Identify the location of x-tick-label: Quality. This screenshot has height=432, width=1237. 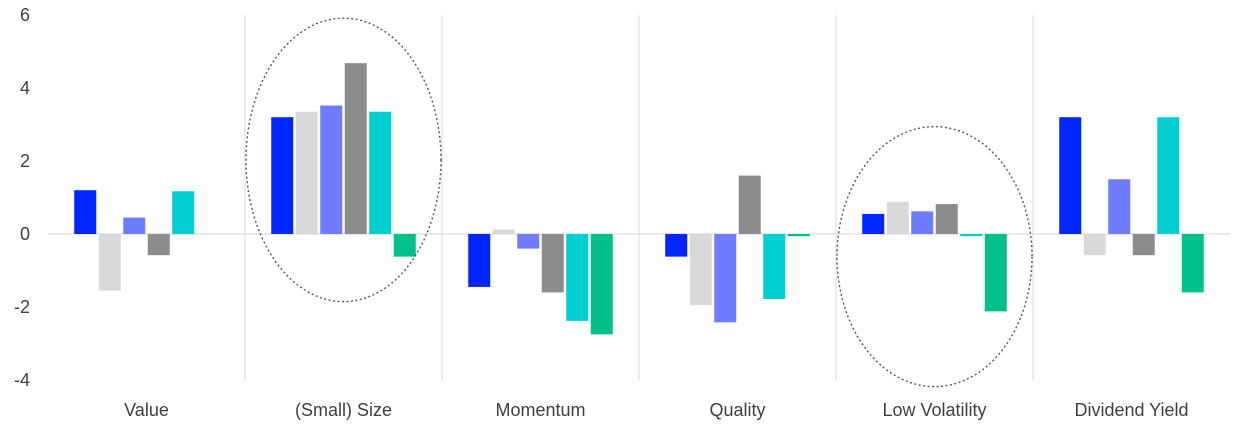
(737, 410).